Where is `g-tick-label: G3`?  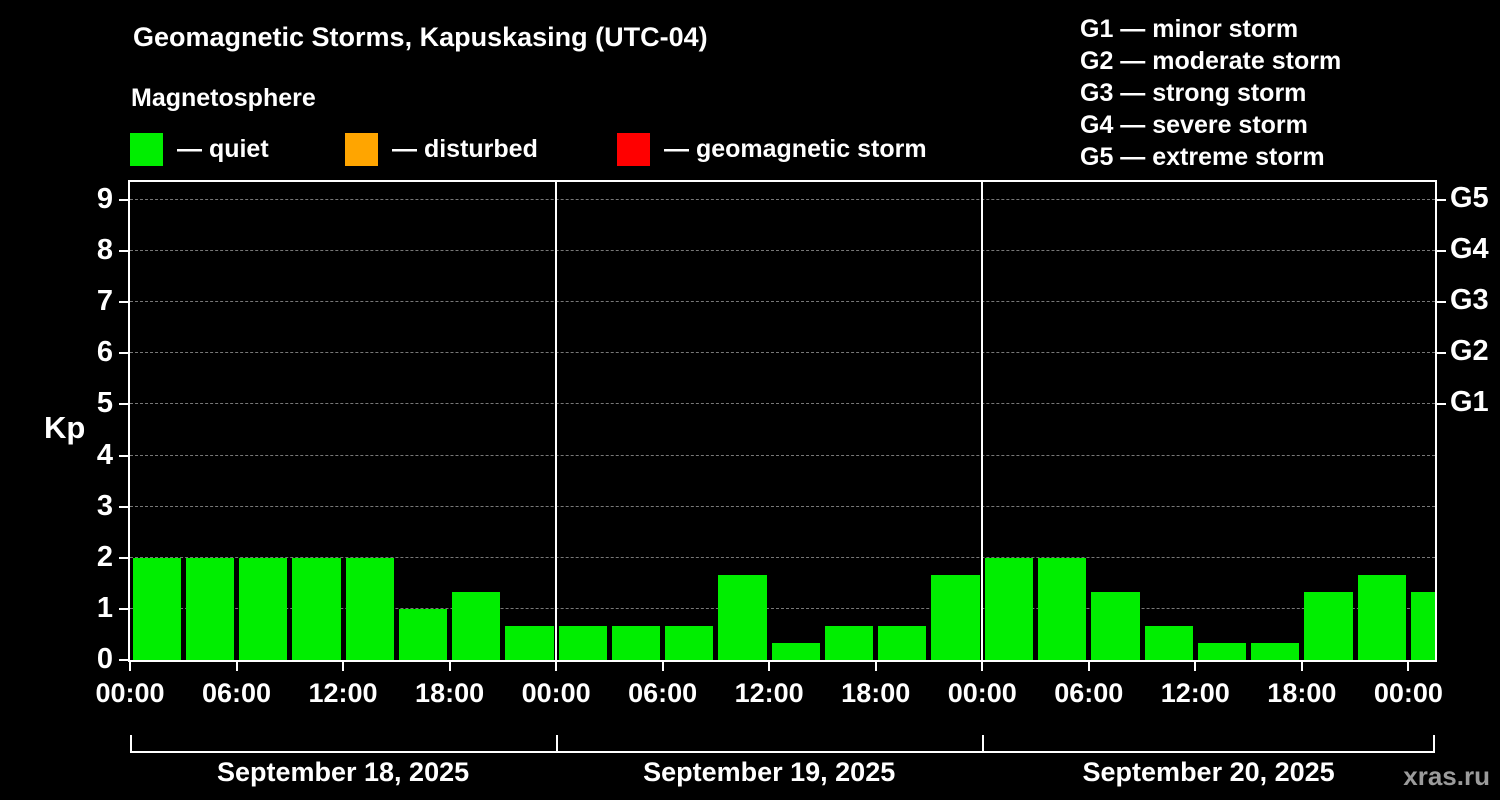
g-tick-label: G3 is located at coordinates (1469, 300).